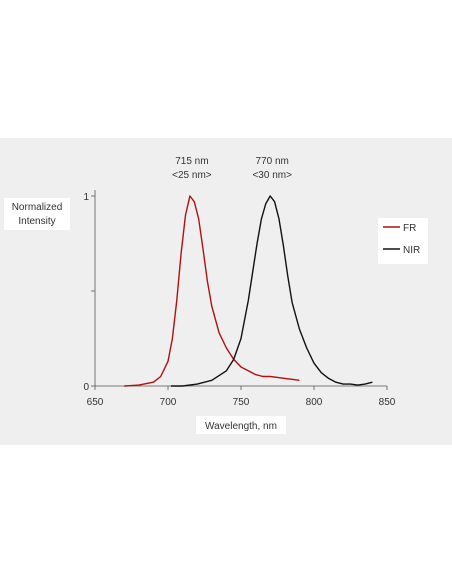  What do you see at coordinates (212, 291) in the screenshot?
I see `series-line-fr` at bounding box center [212, 291].